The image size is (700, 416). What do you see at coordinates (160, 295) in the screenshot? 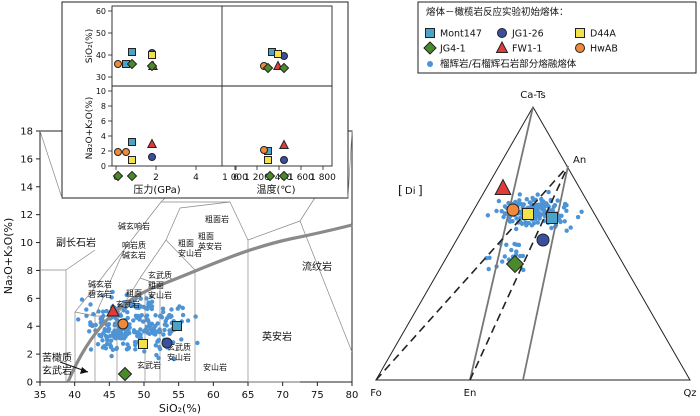
I see `field-bta-3: 安山岩` at bounding box center [160, 295].